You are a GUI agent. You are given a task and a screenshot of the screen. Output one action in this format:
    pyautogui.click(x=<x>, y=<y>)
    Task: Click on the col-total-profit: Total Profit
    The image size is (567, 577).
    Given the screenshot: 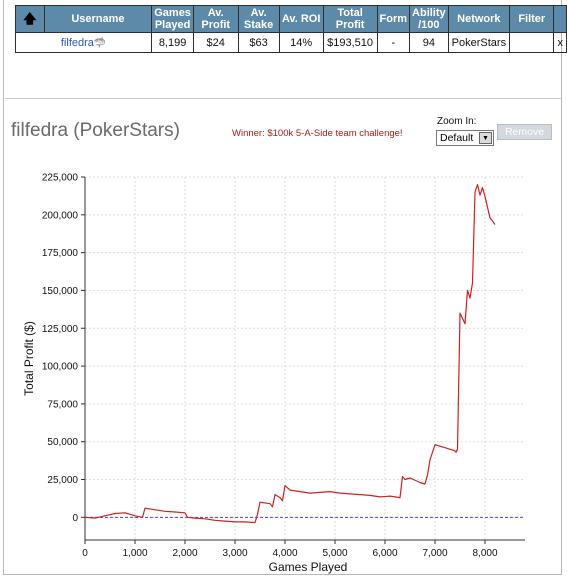 What is the action you would take?
    pyautogui.click(x=350, y=19)
    